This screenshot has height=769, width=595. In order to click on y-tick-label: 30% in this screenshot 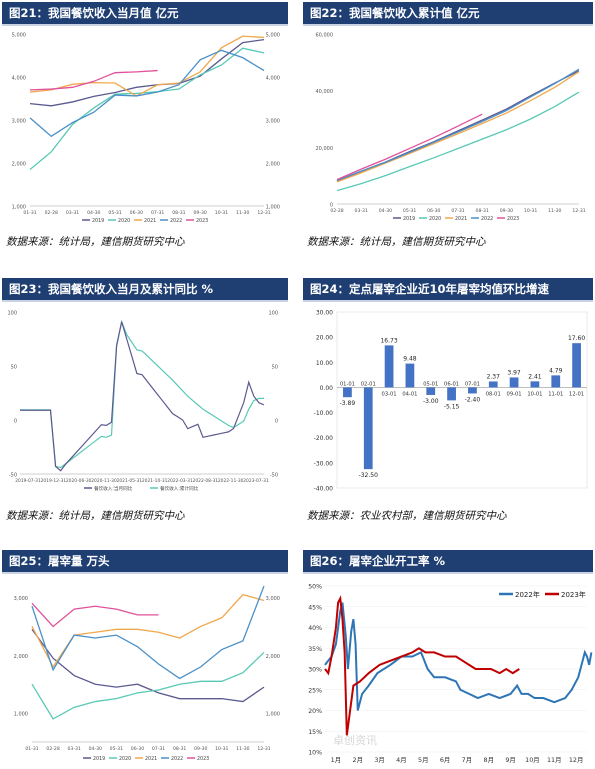, I will do `click(315, 670)`.